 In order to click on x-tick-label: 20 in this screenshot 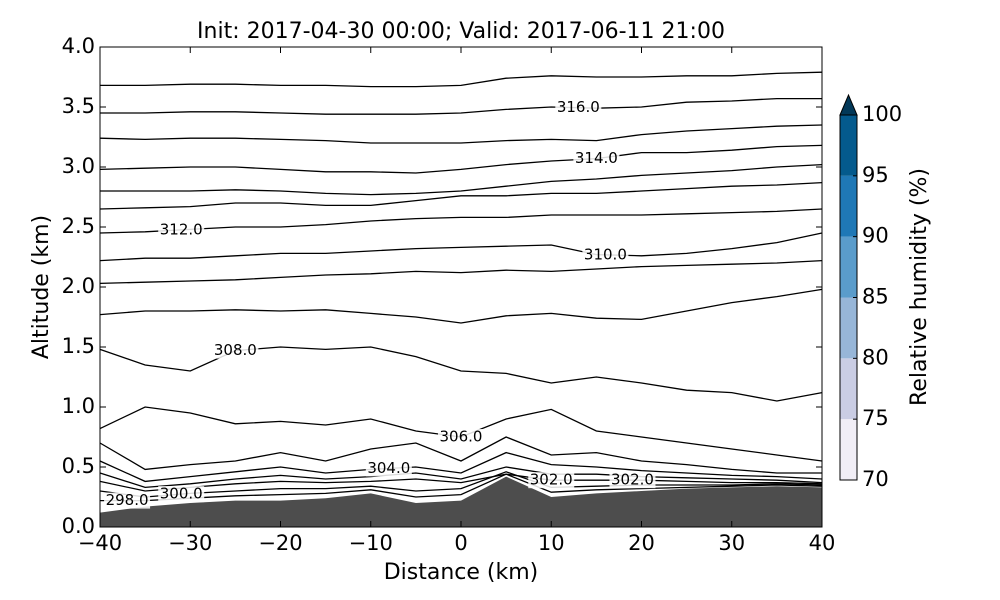, I will do `click(641, 543)`.